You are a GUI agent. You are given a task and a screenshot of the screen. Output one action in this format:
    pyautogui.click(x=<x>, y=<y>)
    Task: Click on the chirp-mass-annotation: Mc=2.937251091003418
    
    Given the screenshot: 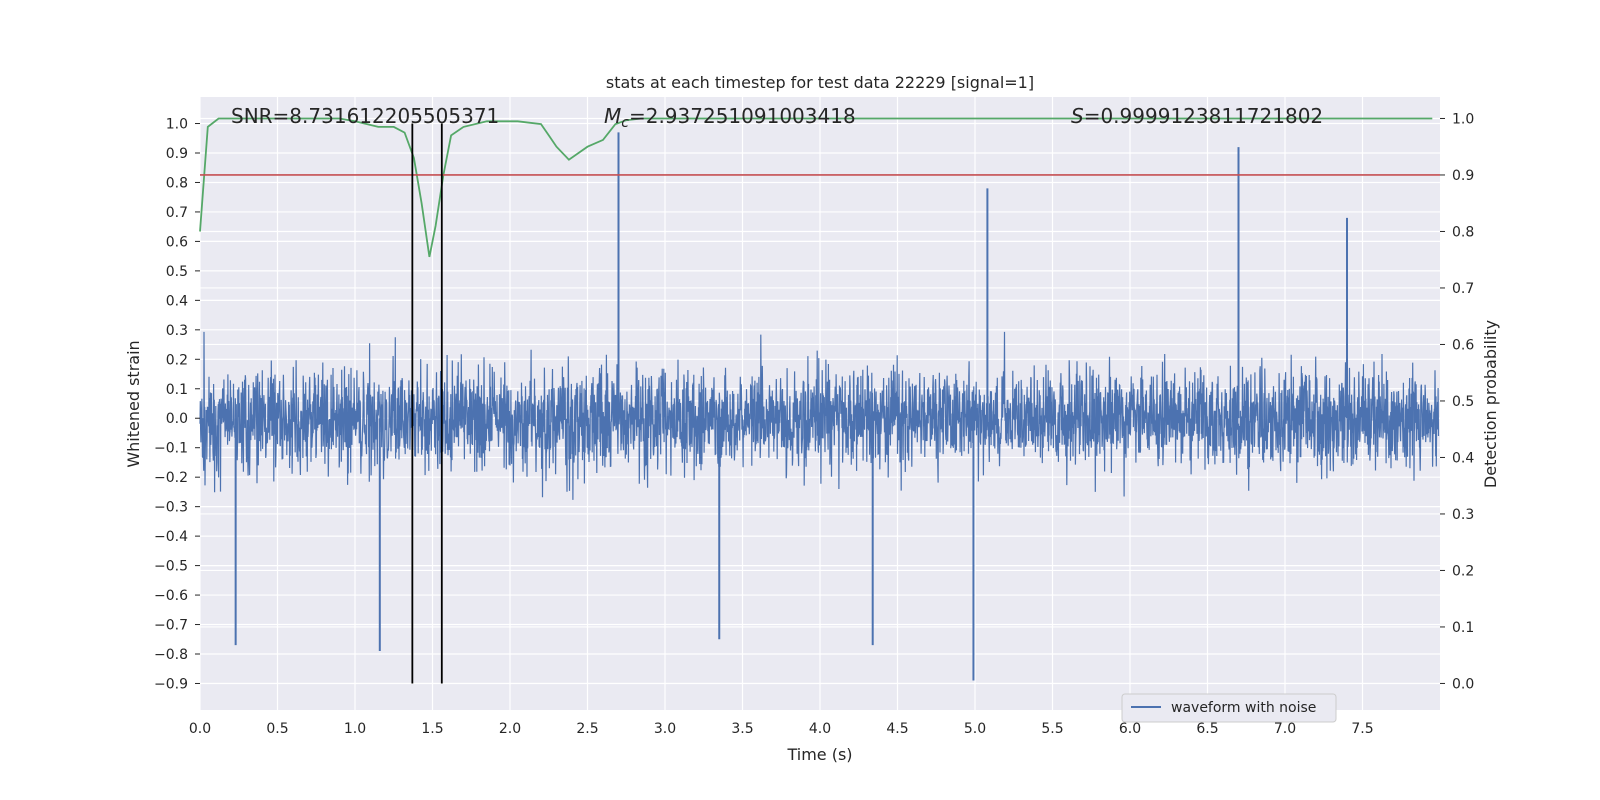 What is the action you would take?
    pyautogui.click(x=730, y=117)
    